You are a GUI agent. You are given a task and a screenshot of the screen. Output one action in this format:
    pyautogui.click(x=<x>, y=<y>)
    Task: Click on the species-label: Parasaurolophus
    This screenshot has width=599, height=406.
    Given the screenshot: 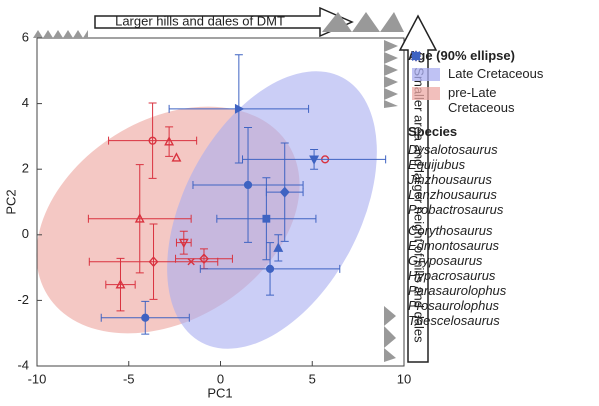 What is the action you would take?
    pyautogui.click(x=457, y=290)
    